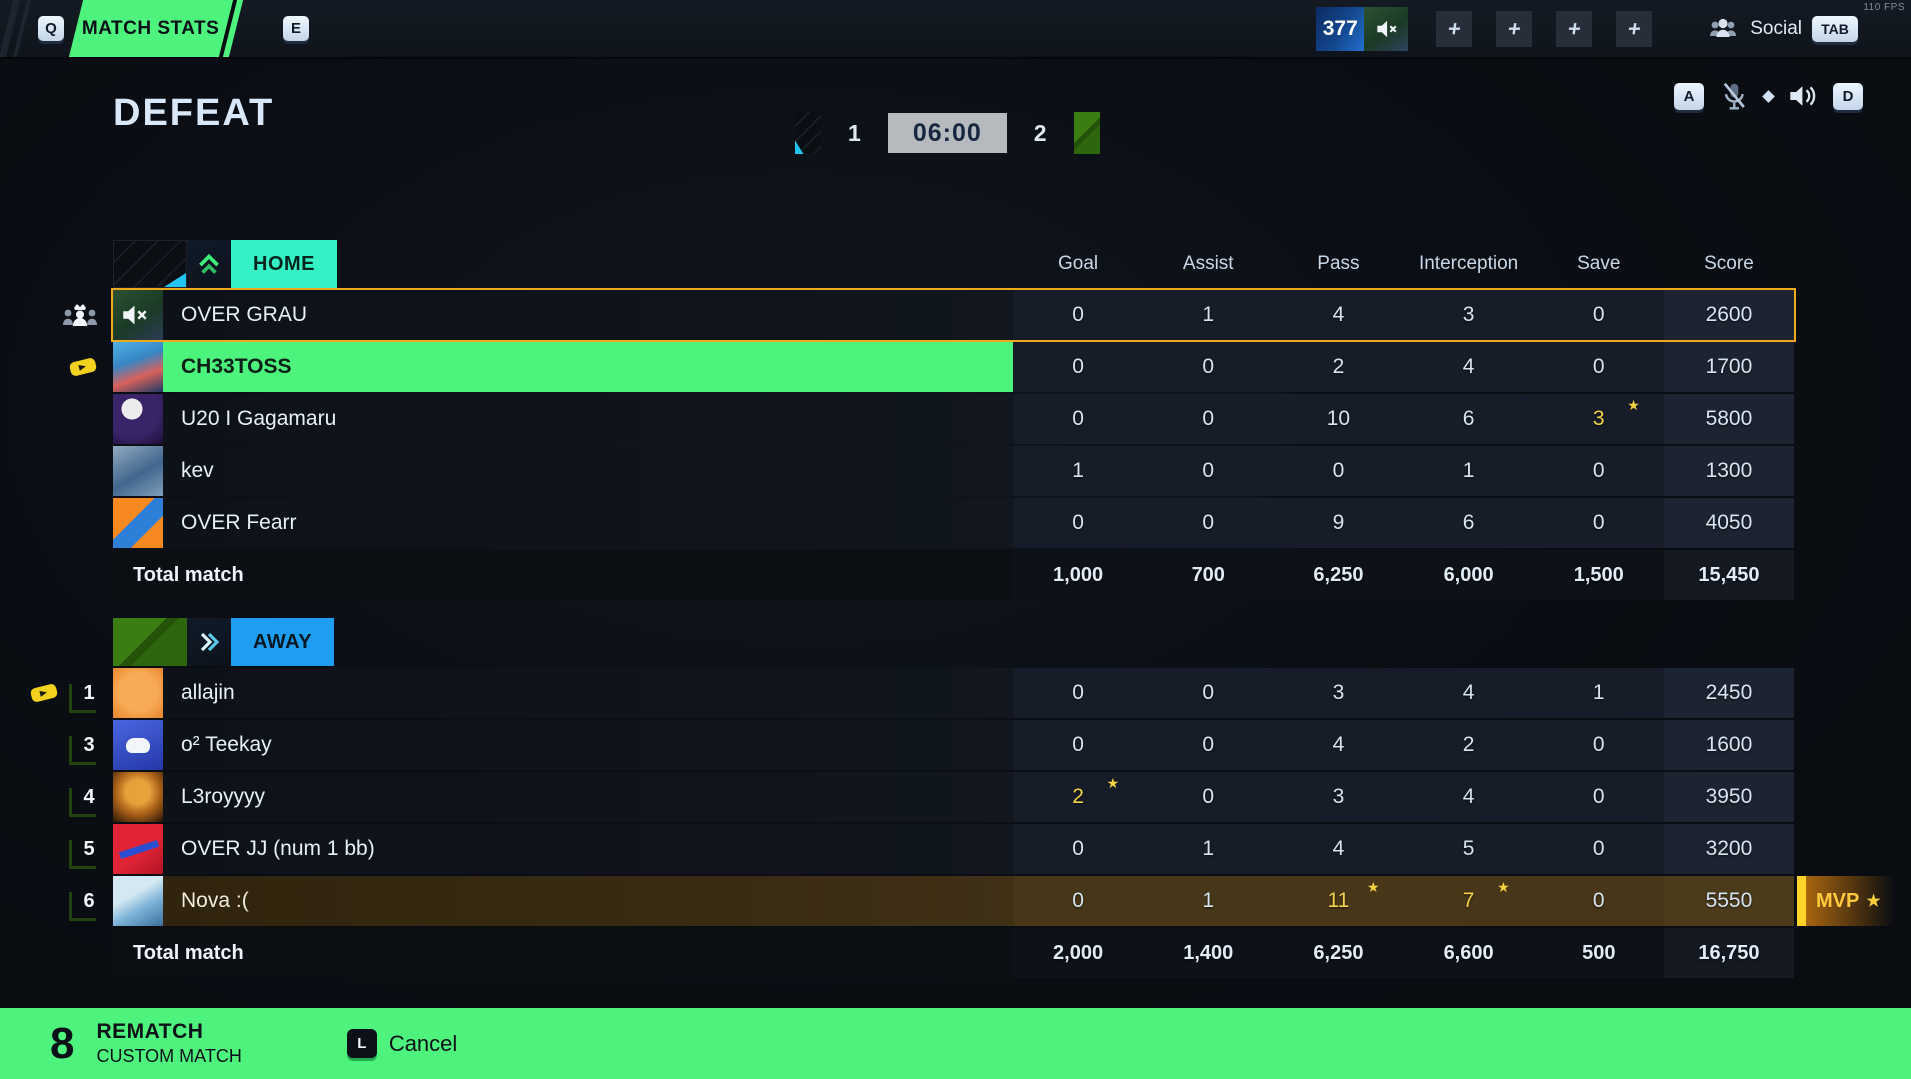  I want to click on stat-score: 2450, so click(1729, 693).